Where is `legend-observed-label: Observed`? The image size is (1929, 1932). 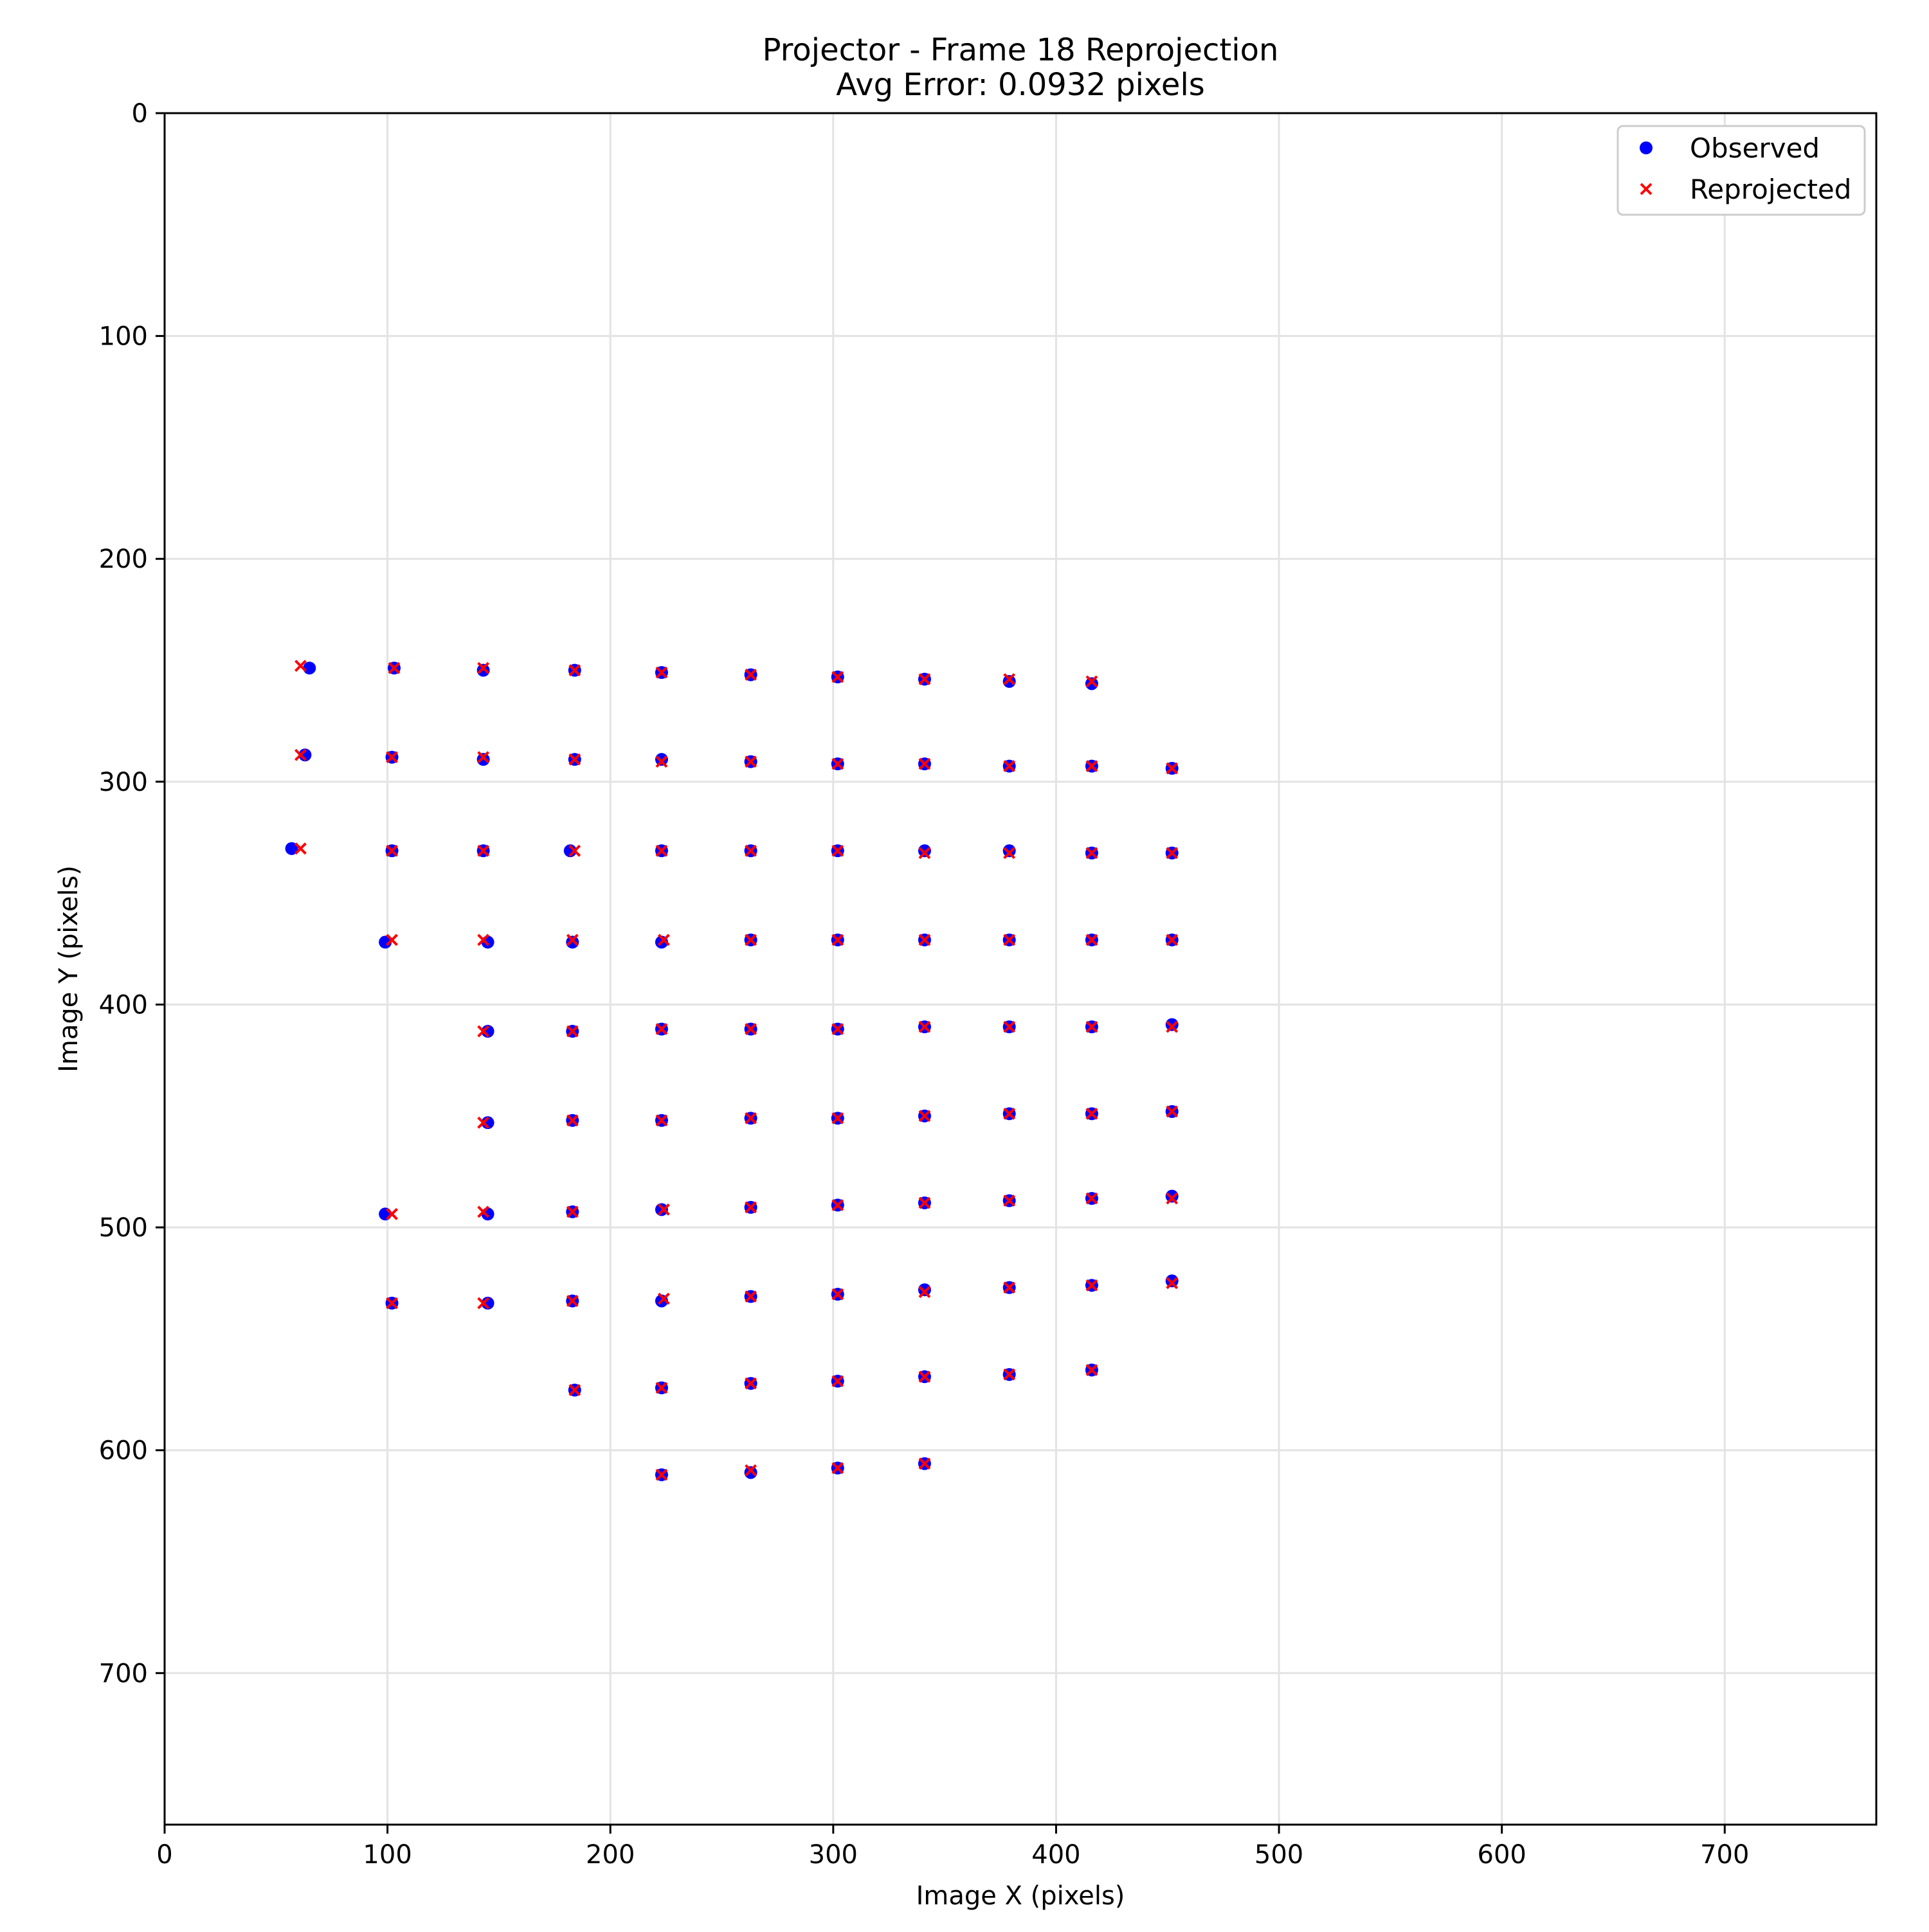 legend-observed-label: Observed is located at coordinates (1755, 148).